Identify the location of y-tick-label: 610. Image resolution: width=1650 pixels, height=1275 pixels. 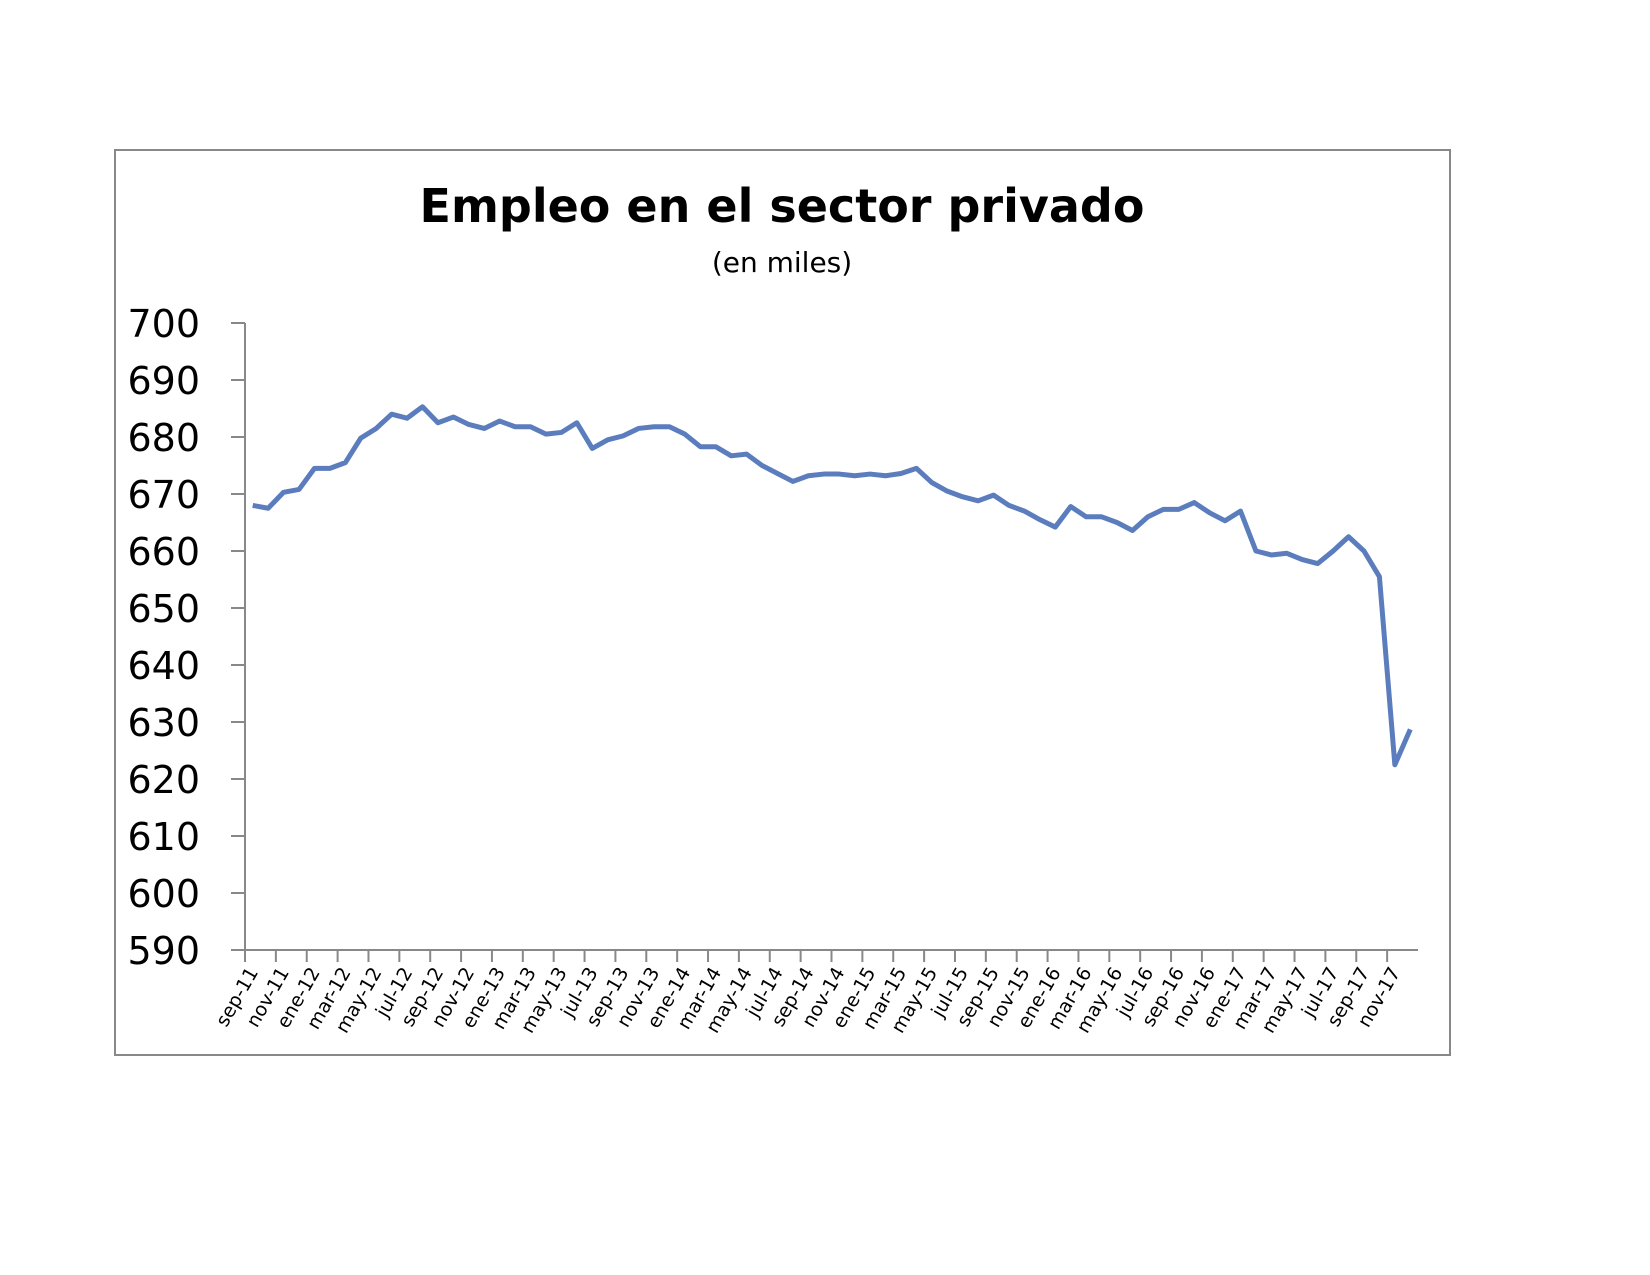
(163, 837).